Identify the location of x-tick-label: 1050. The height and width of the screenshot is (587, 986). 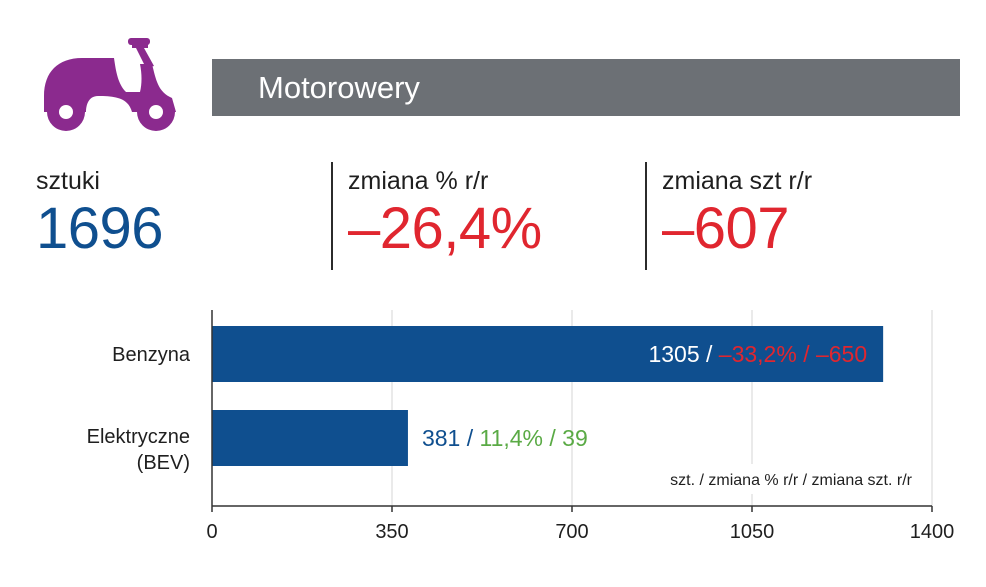
(752, 532).